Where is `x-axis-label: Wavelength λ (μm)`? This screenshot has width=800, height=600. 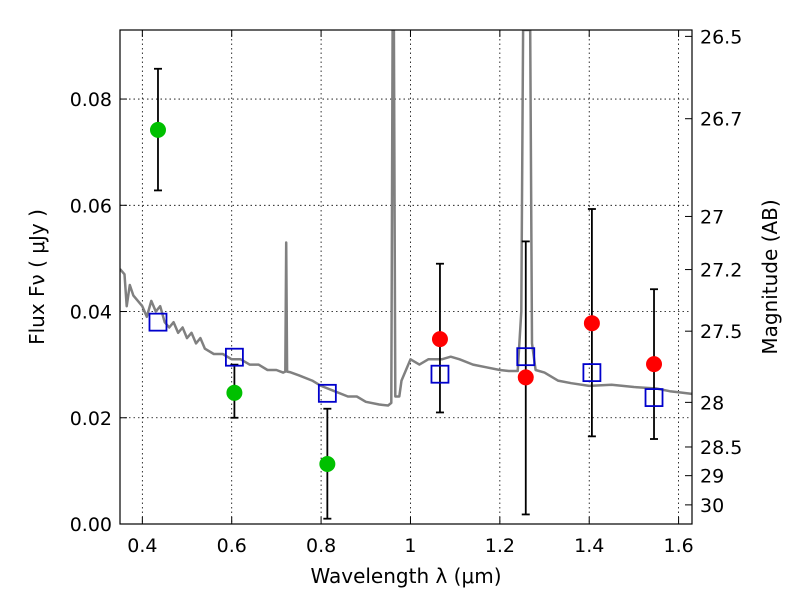
x-axis-label: Wavelength λ (μm) is located at coordinates (405, 576).